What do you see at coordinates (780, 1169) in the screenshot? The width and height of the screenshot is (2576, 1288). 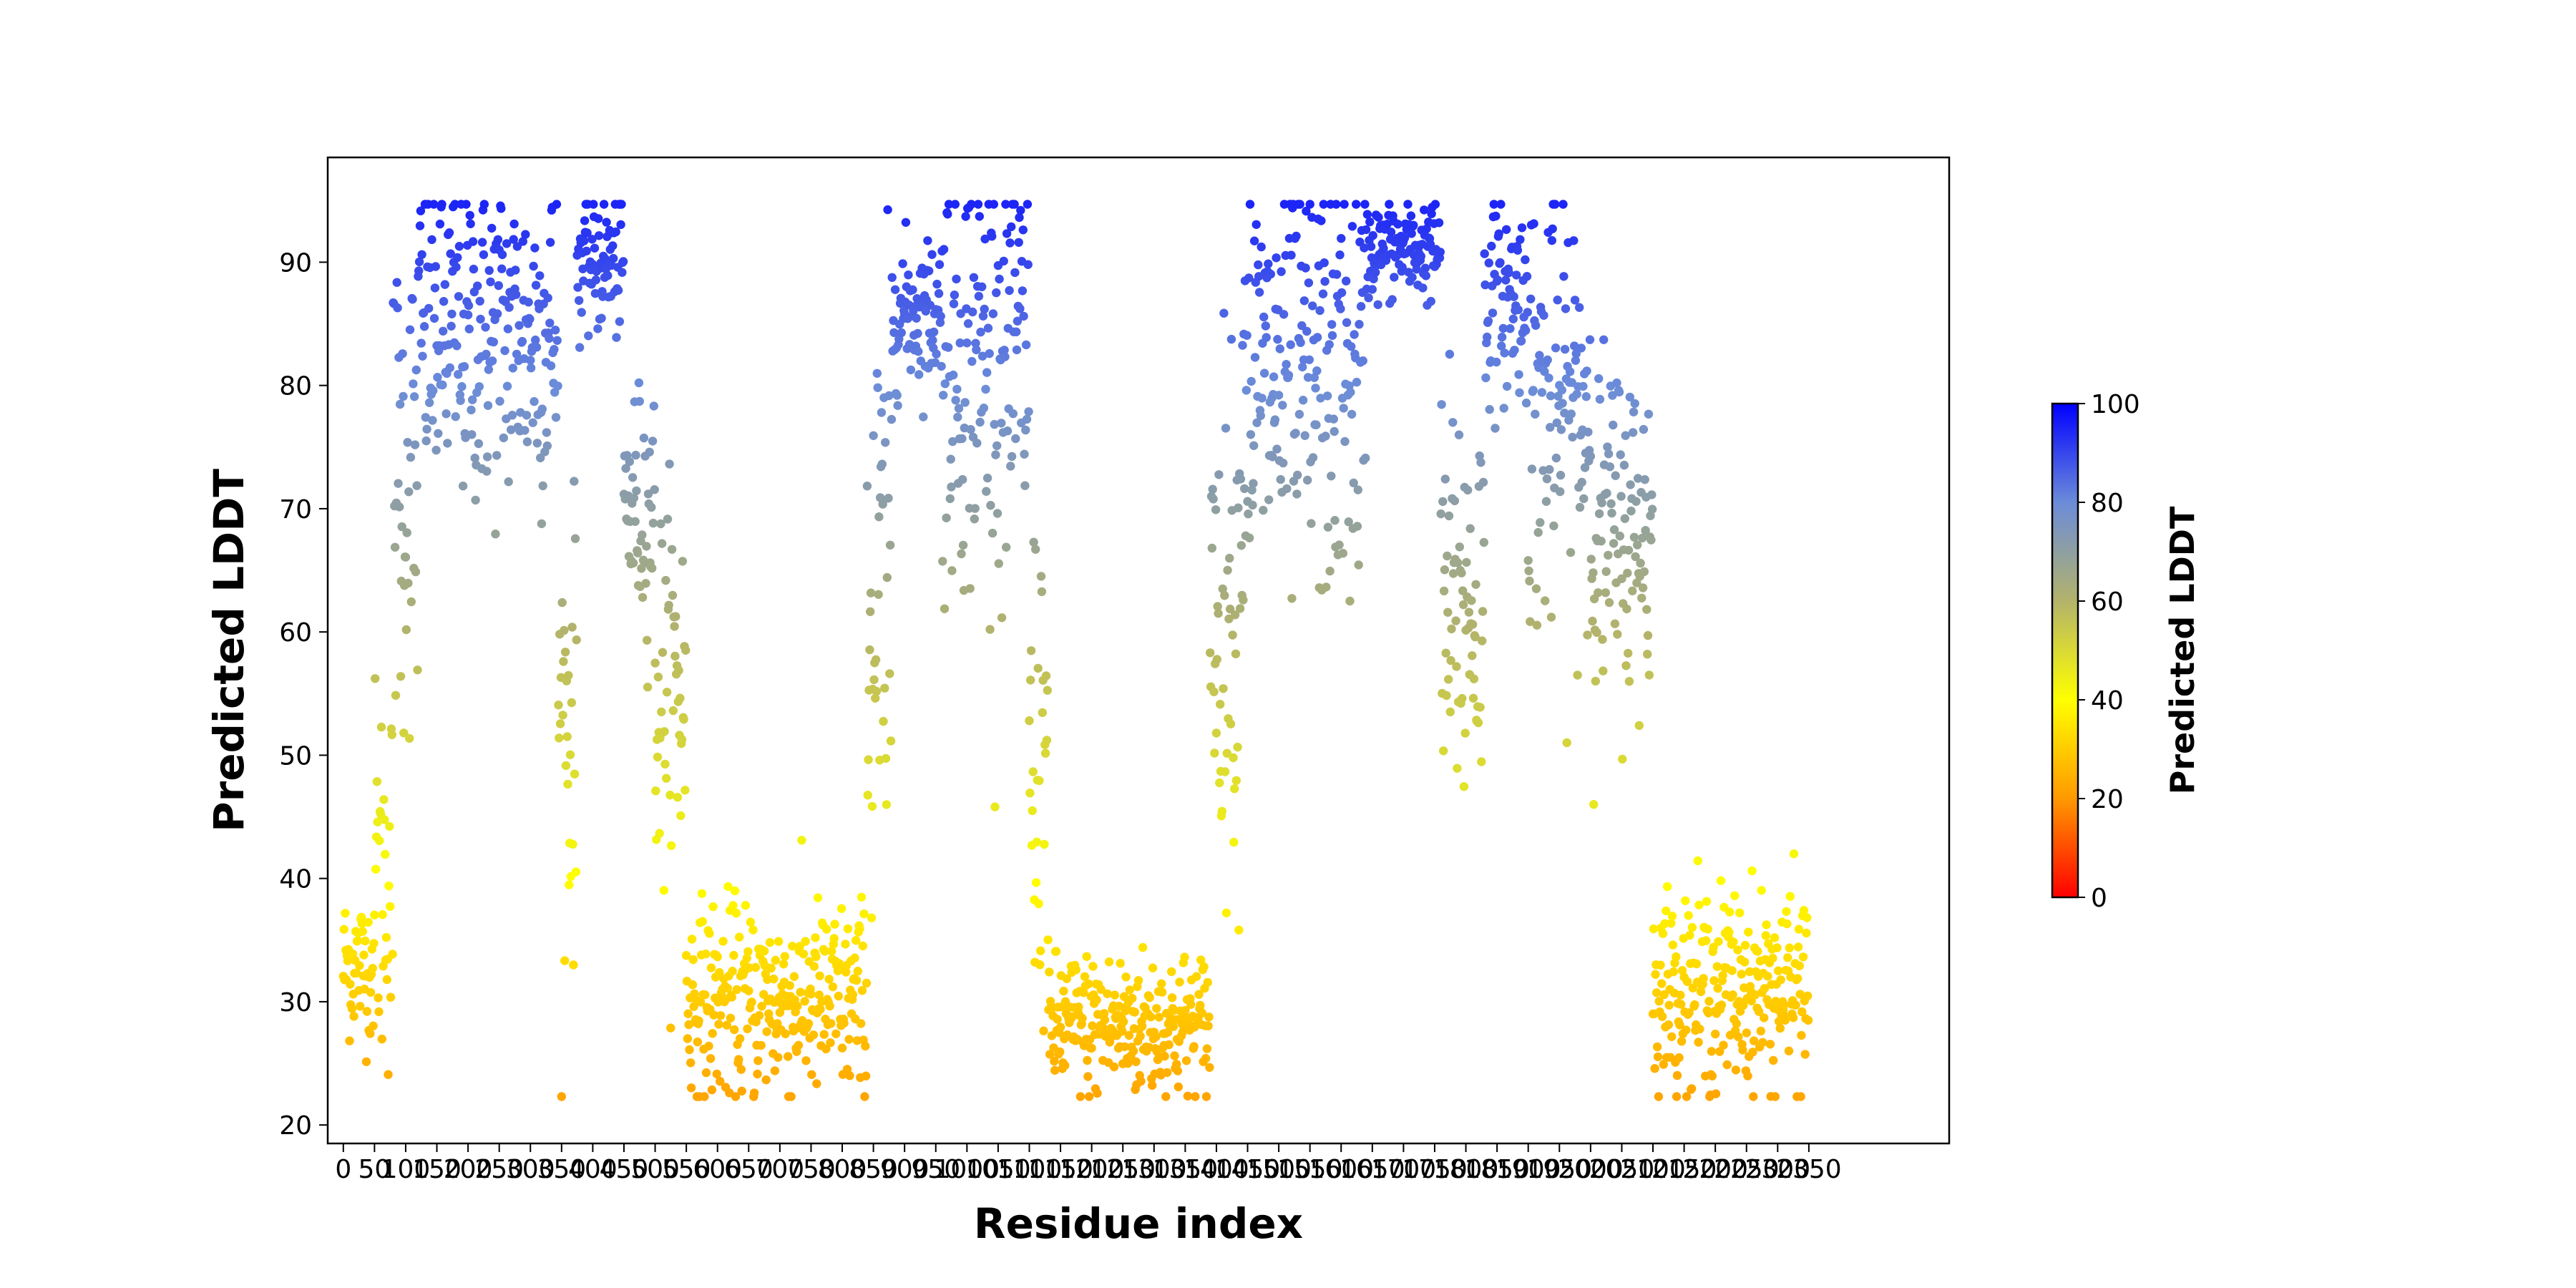 I see `x-tick-label: 700` at bounding box center [780, 1169].